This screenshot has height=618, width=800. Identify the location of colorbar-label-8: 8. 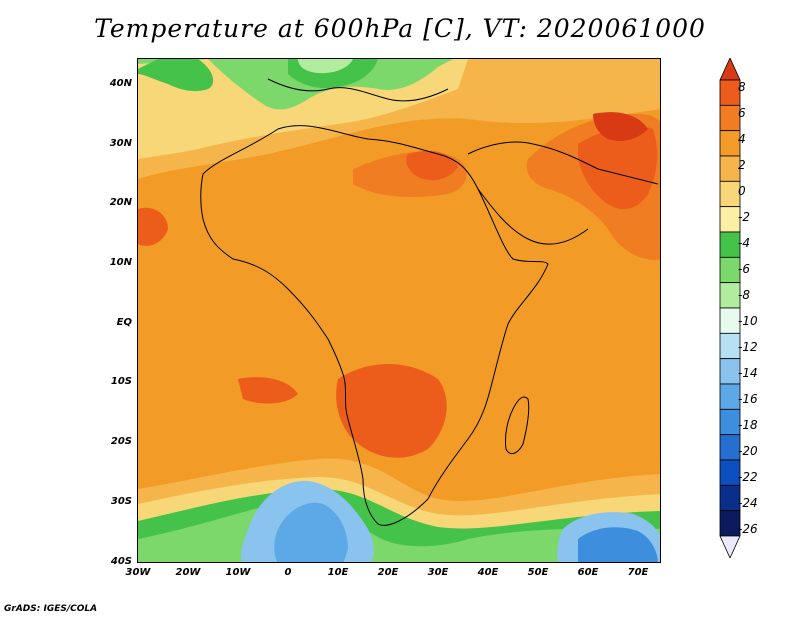
(742, 87).